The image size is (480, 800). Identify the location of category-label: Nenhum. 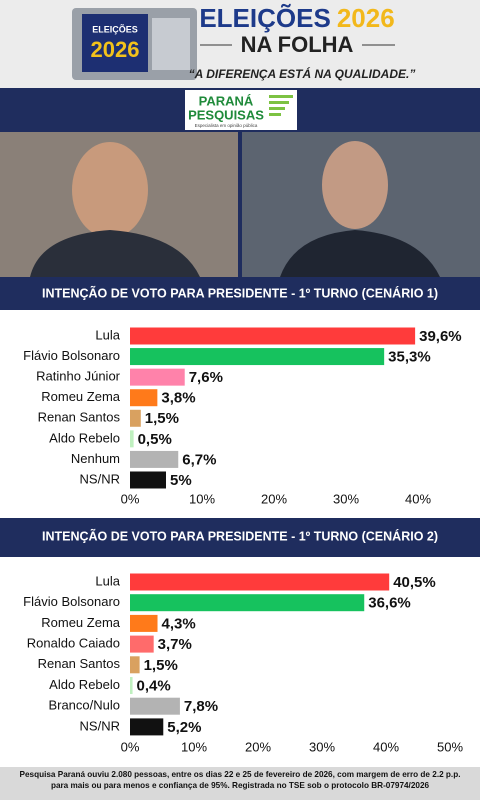
(95, 458).